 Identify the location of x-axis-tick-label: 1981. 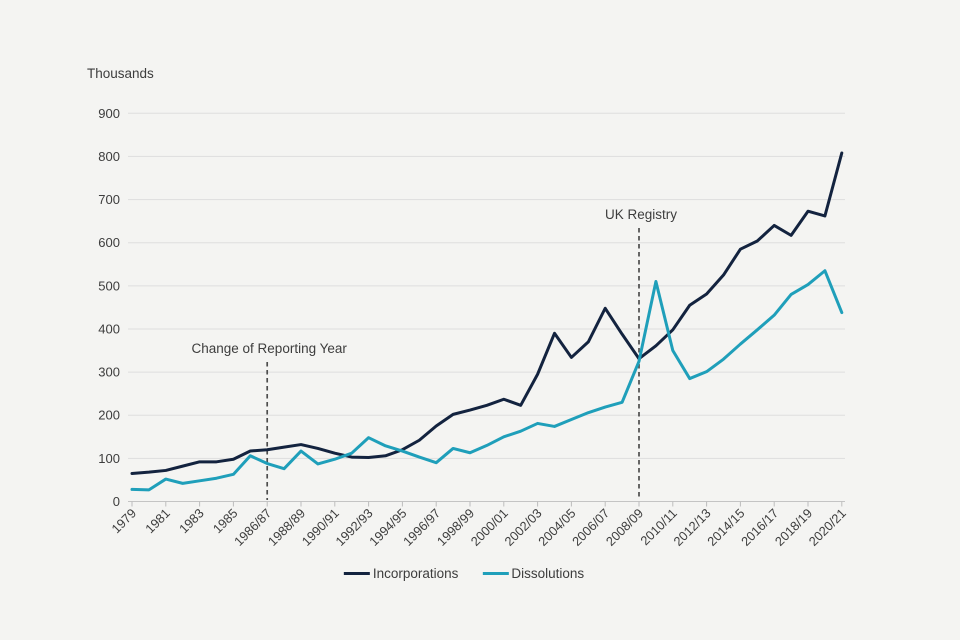
(157, 521).